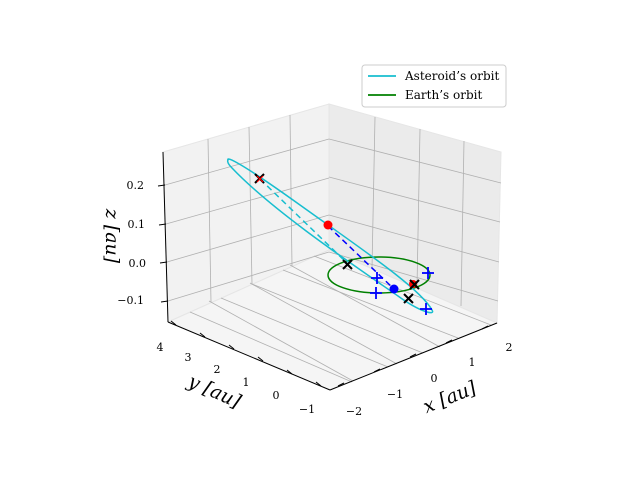 The width and height of the screenshot is (640, 480). Describe the element at coordinates (434, 86) in the screenshot. I see `legend: Asteroid’s orbit Earth’s orbit` at that location.